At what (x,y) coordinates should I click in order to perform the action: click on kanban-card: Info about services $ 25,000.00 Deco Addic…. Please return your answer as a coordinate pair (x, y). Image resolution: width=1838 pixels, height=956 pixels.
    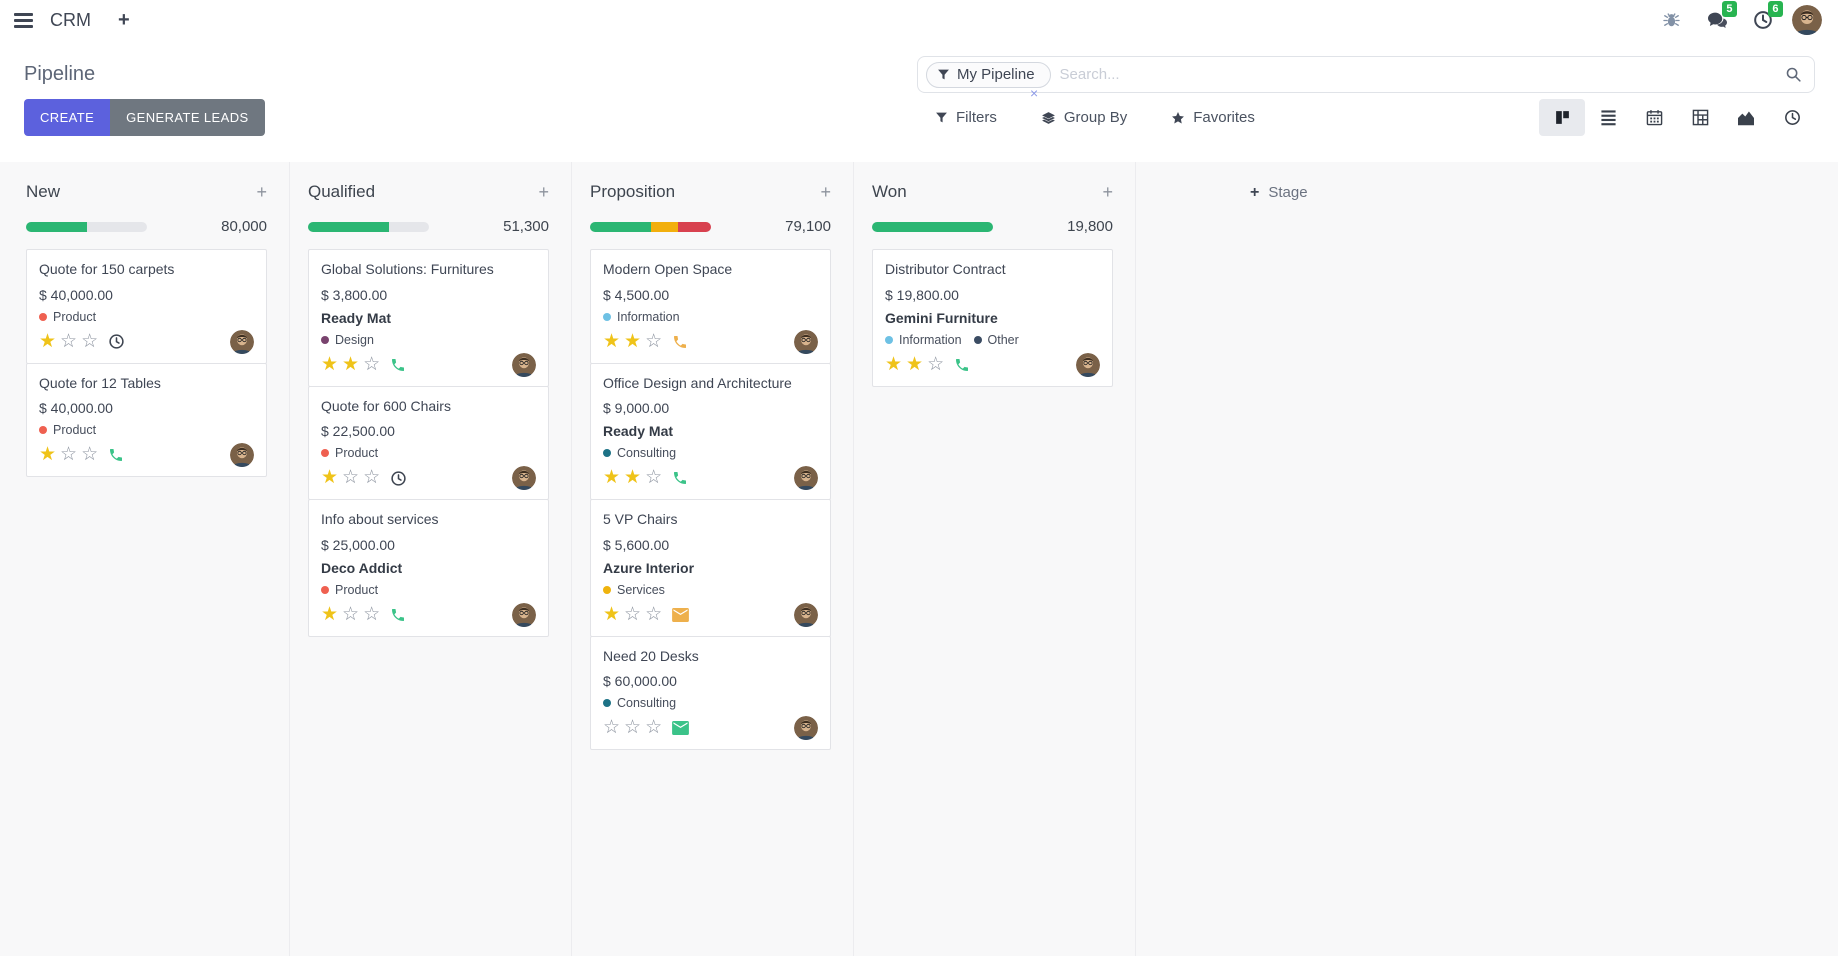
    Looking at the image, I should click on (428, 568).